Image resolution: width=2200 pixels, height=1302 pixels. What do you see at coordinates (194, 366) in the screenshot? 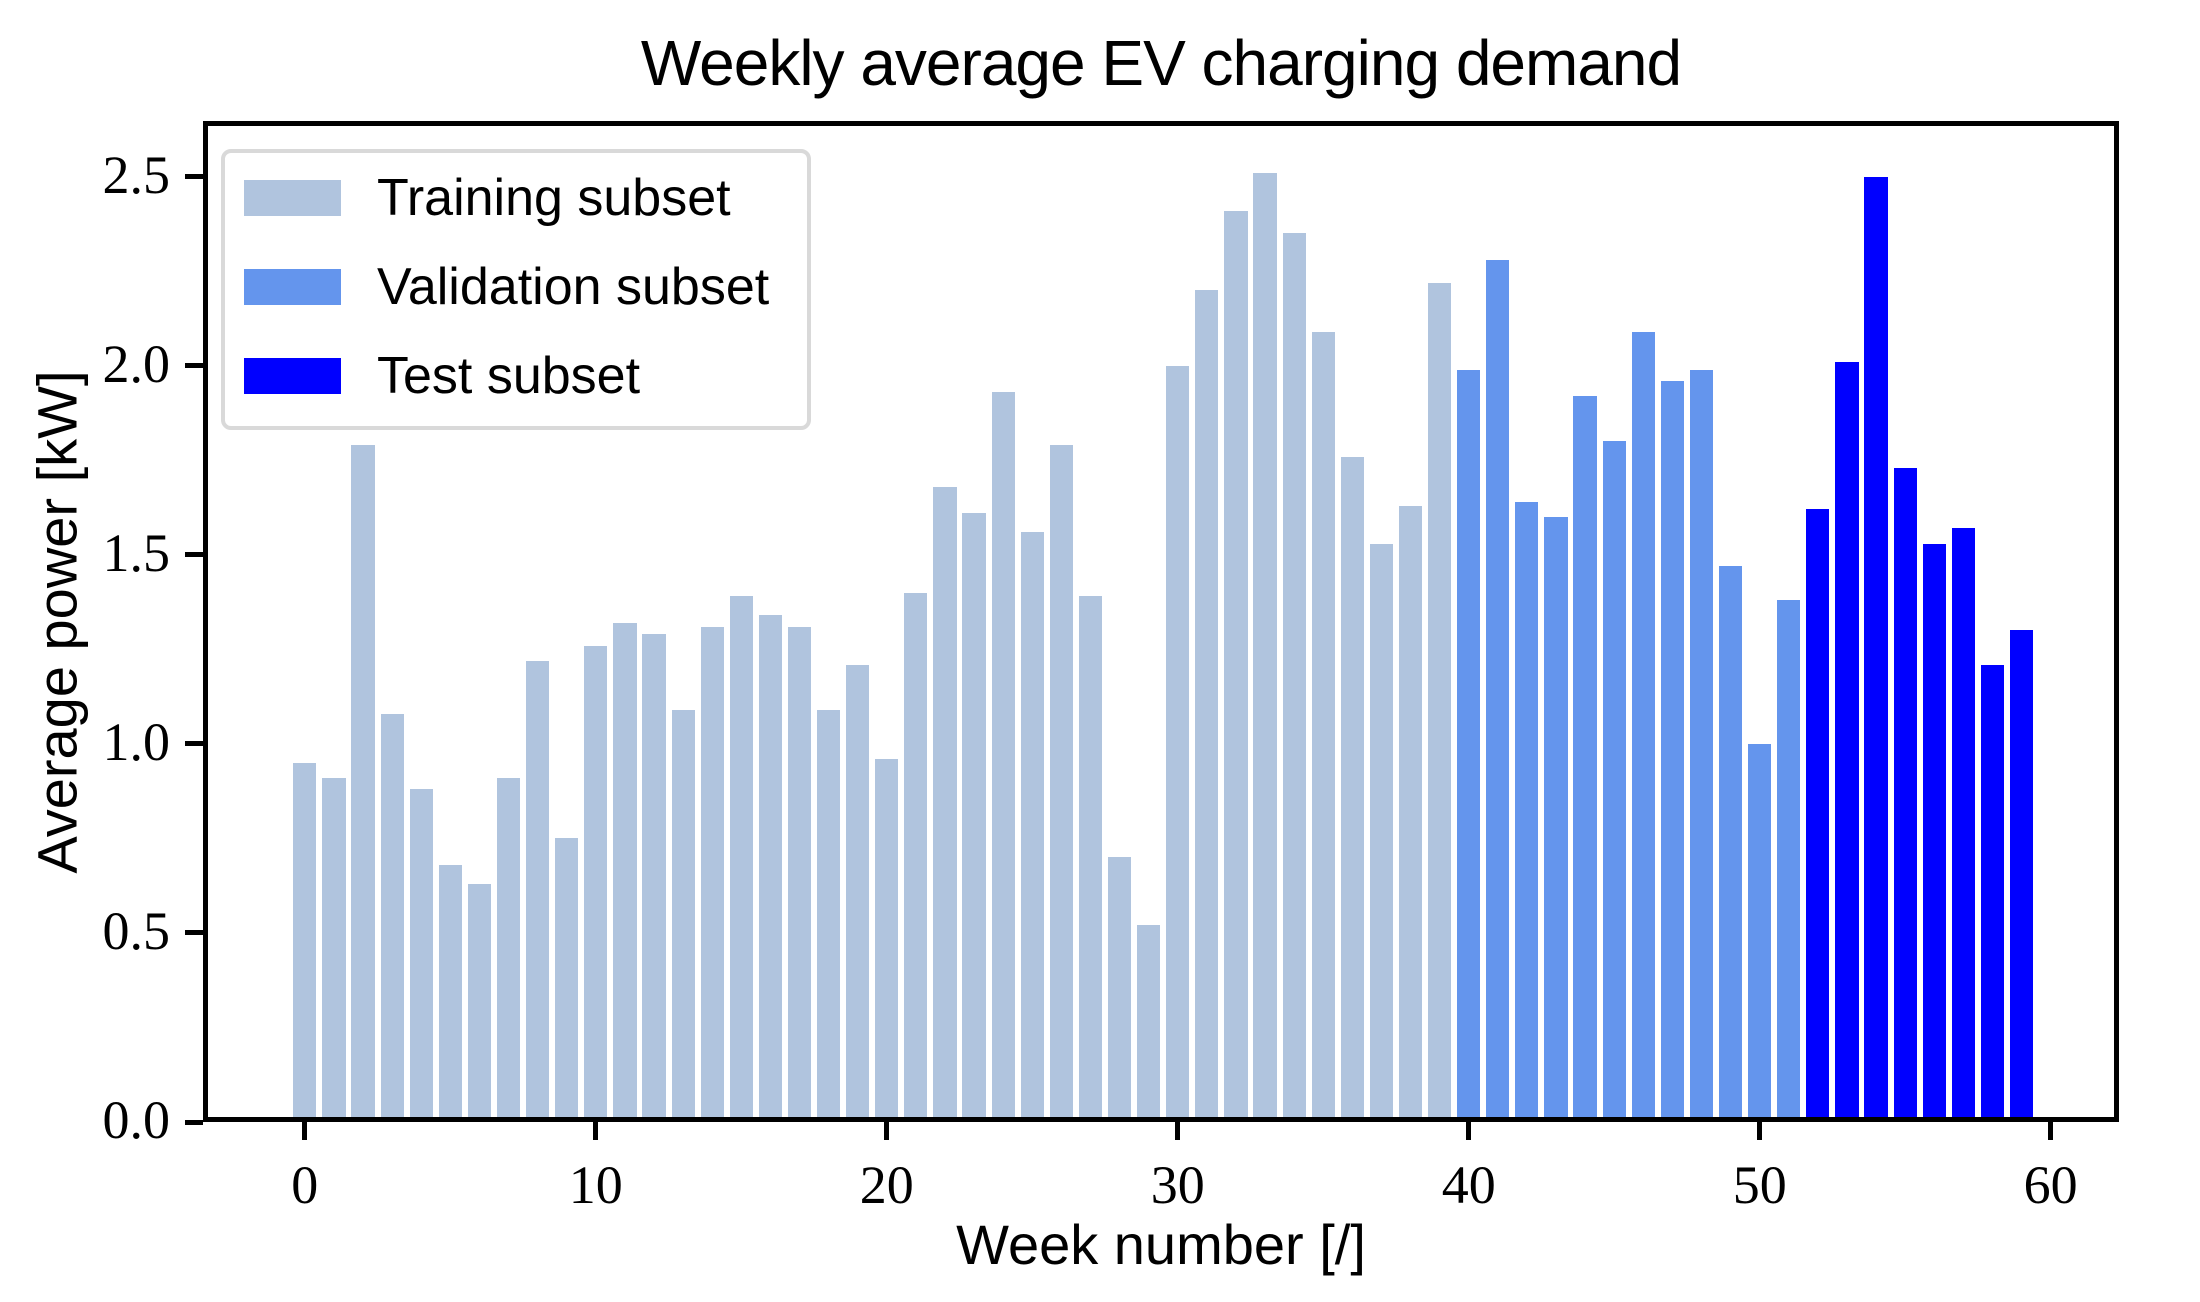
I see `y-tick-2.0` at bounding box center [194, 366].